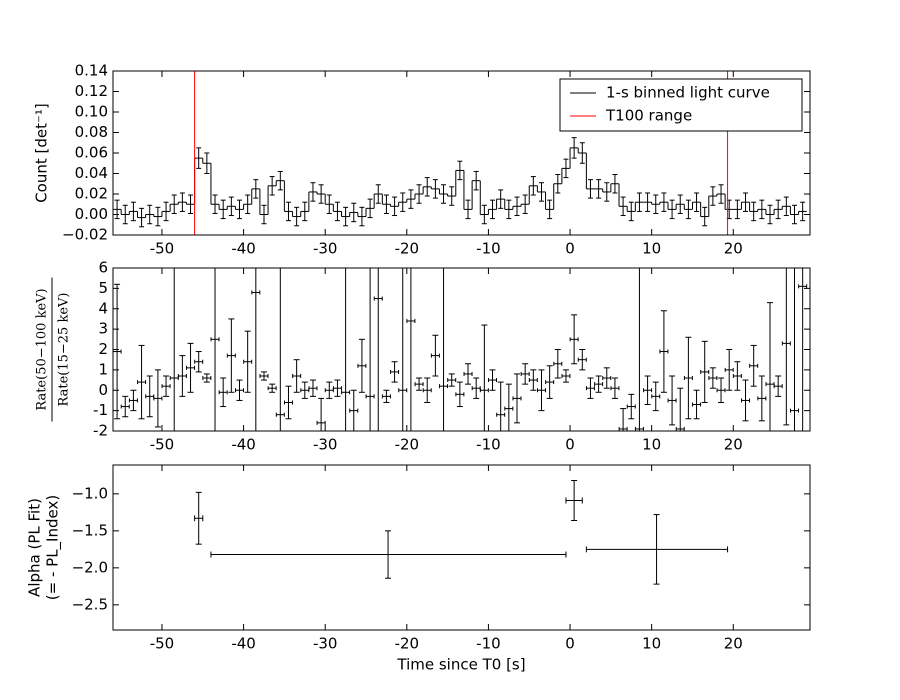  Describe the element at coordinates (103, 329) in the screenshot. I see `y-tick-label: 3` at that location.